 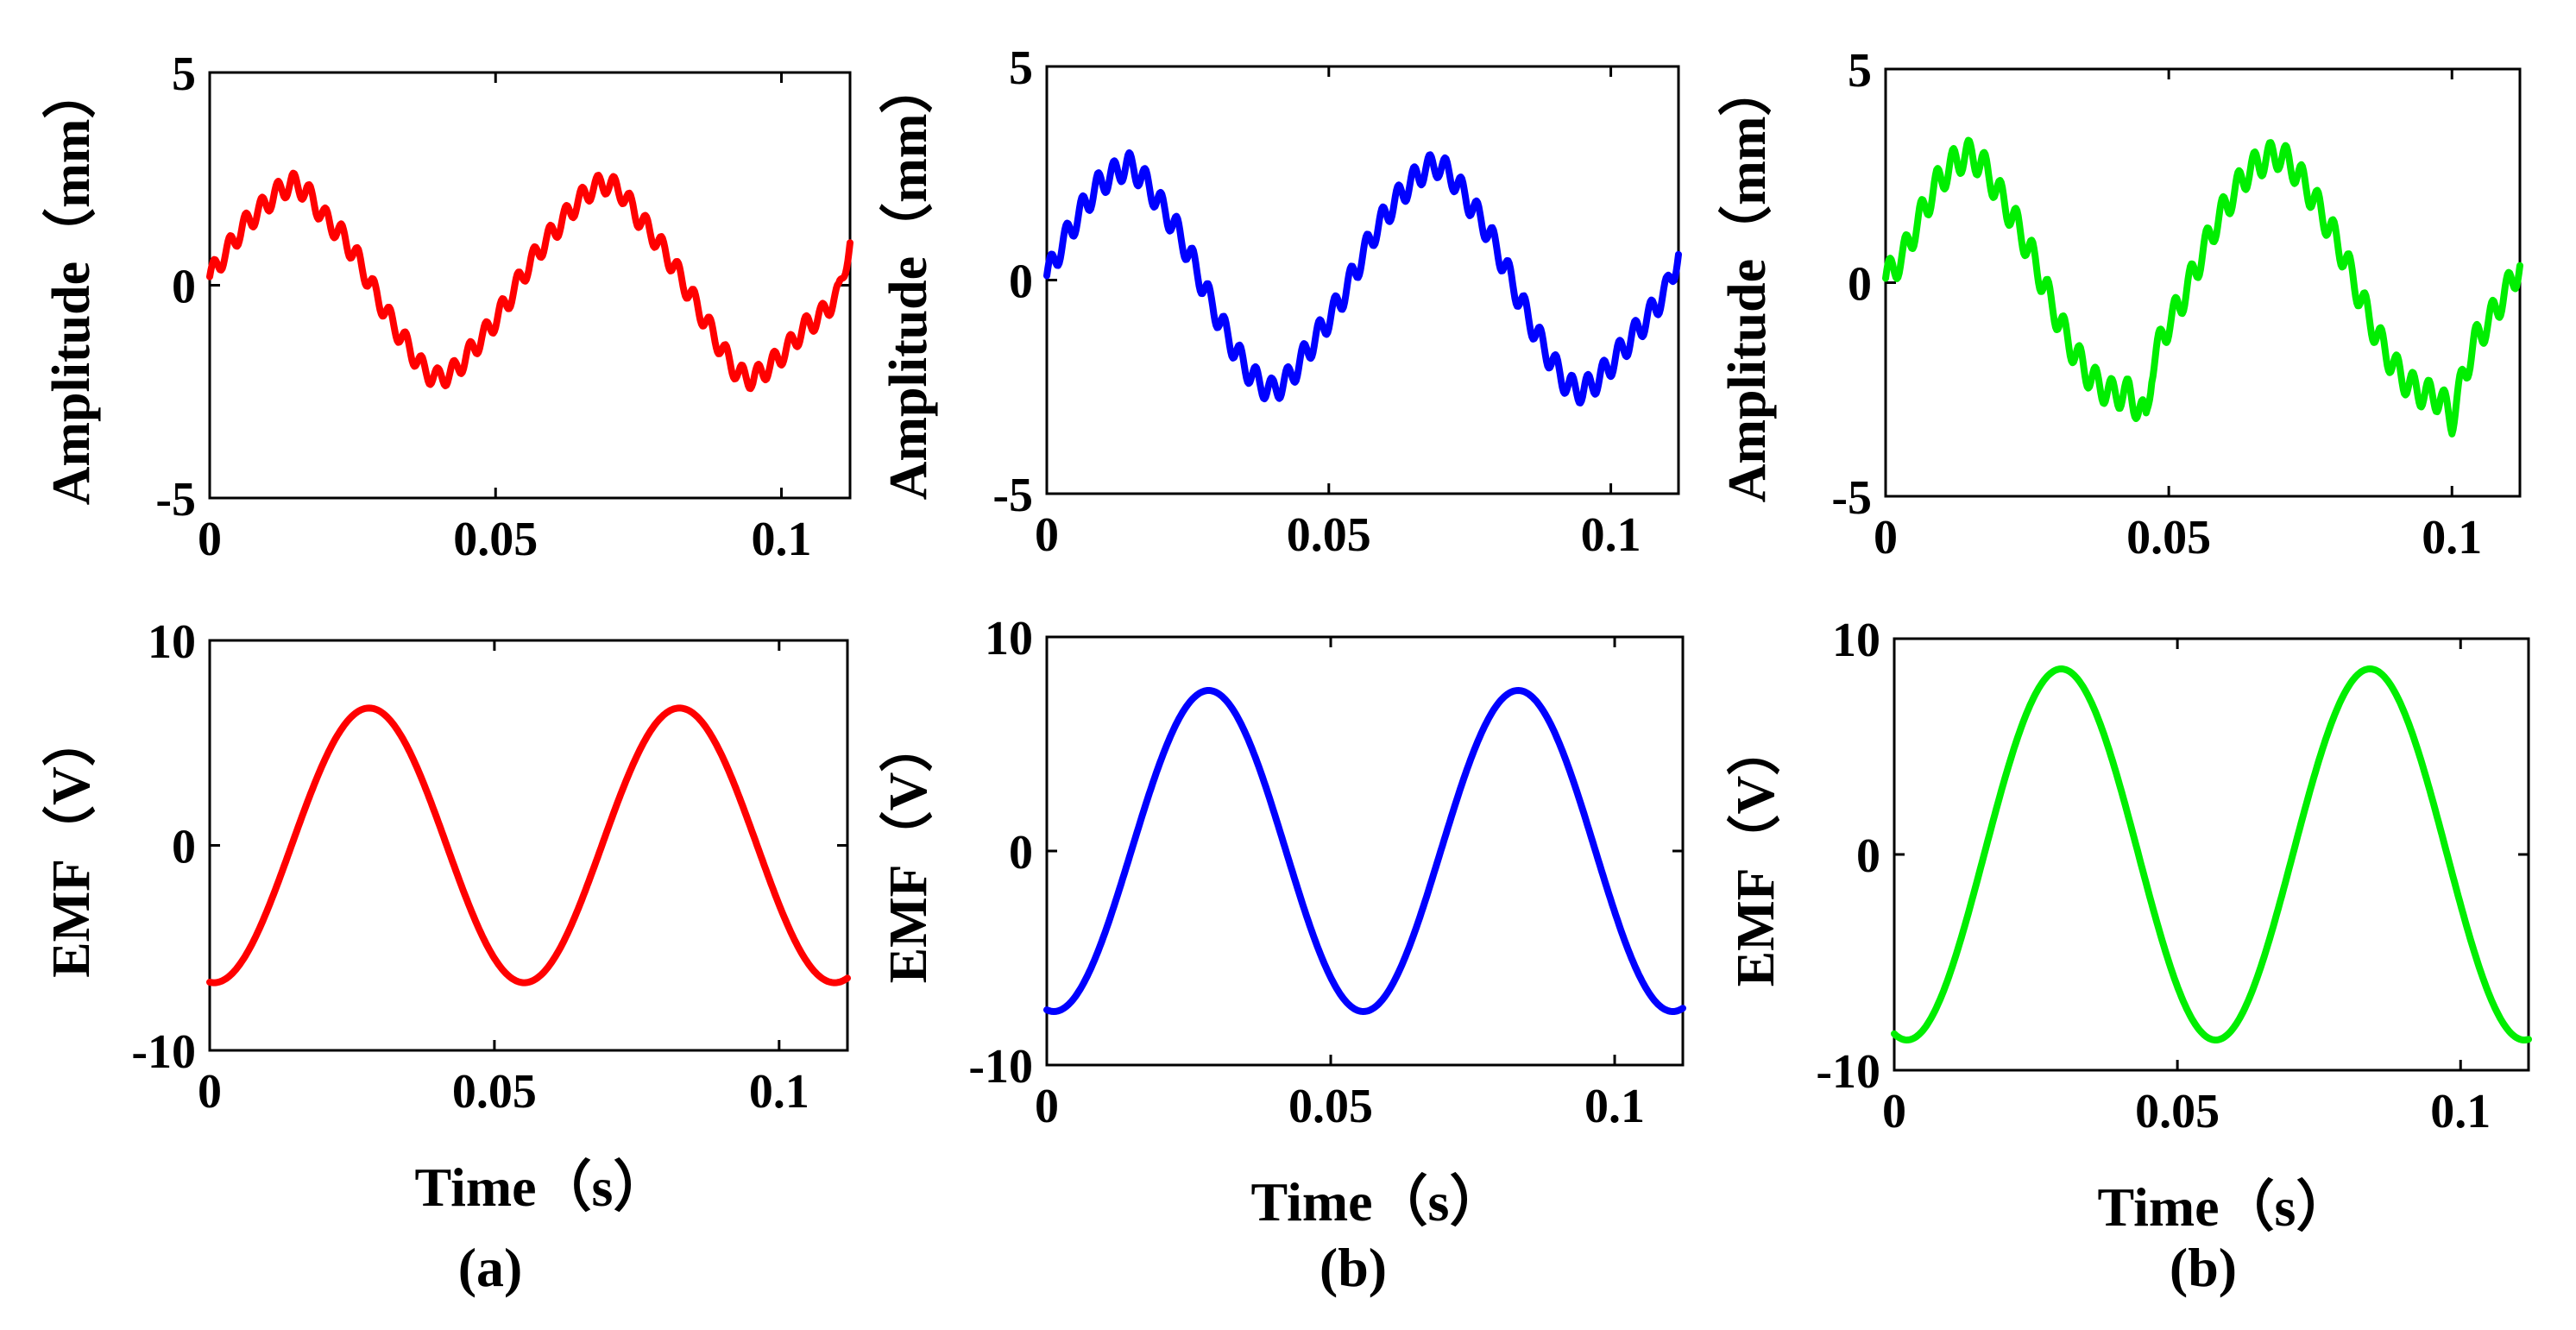 I want to click on panel-label-a-text: (a), so click(x=490, y=1267).